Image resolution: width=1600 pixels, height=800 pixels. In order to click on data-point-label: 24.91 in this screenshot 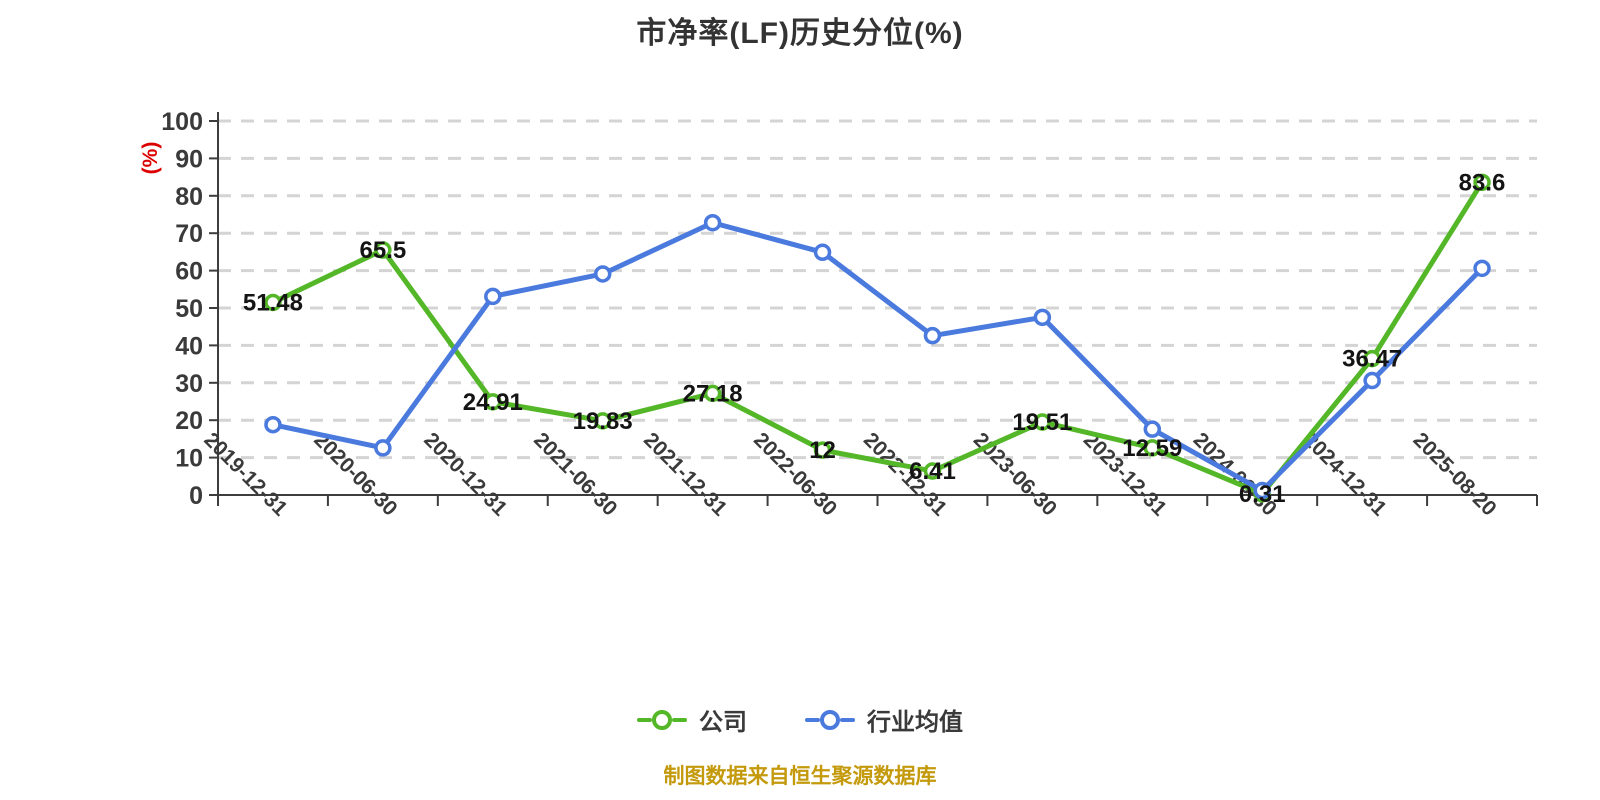, I will do `click(493, 402)`.